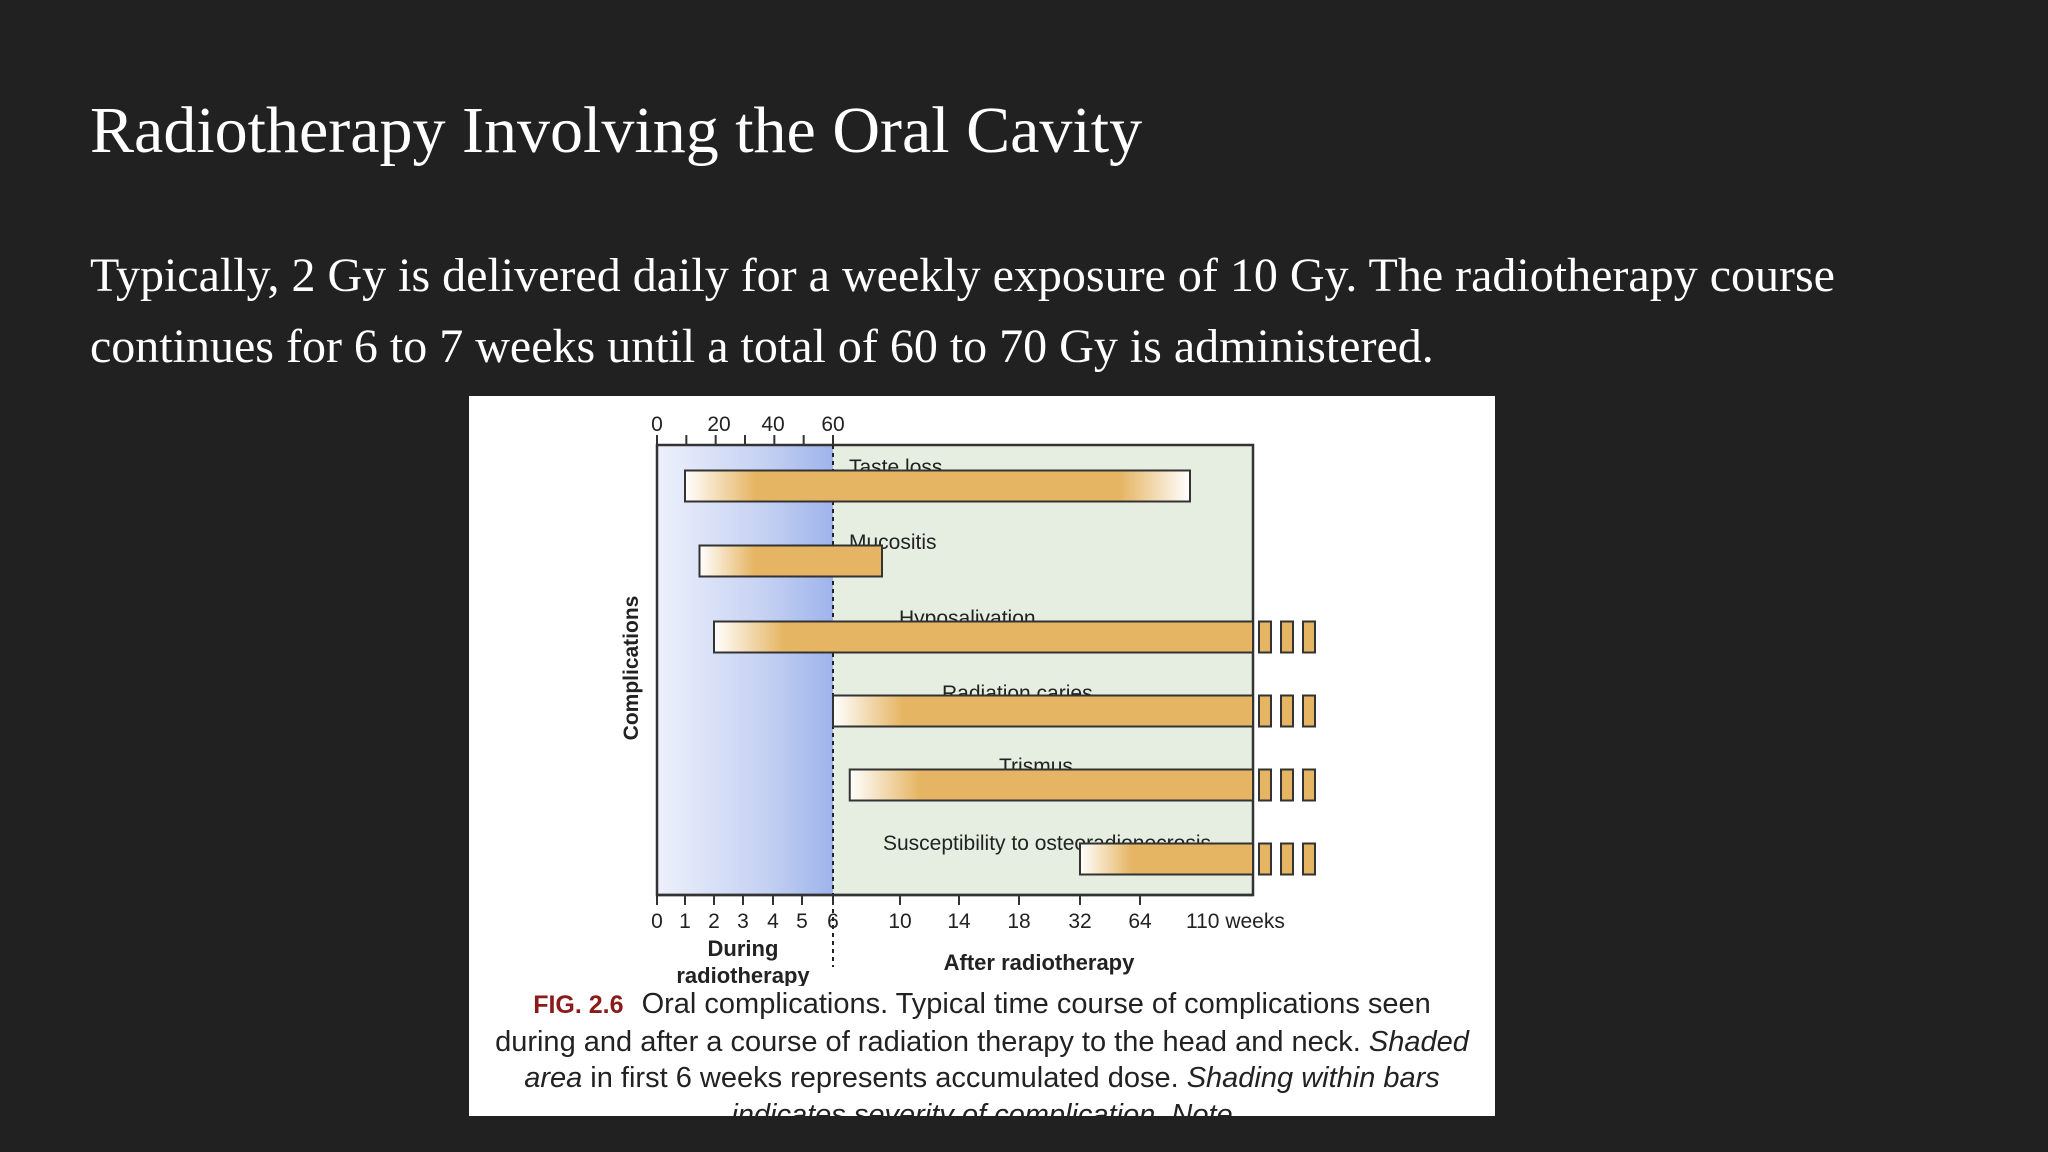 Image resolution: width=2048 pixels, height=1152 pixels. What do you see at coordinates (1039, 962) in the screenshot?
I see `after-radiotherapy-label: After radiotherapy` at bounding box center [1039, 962].